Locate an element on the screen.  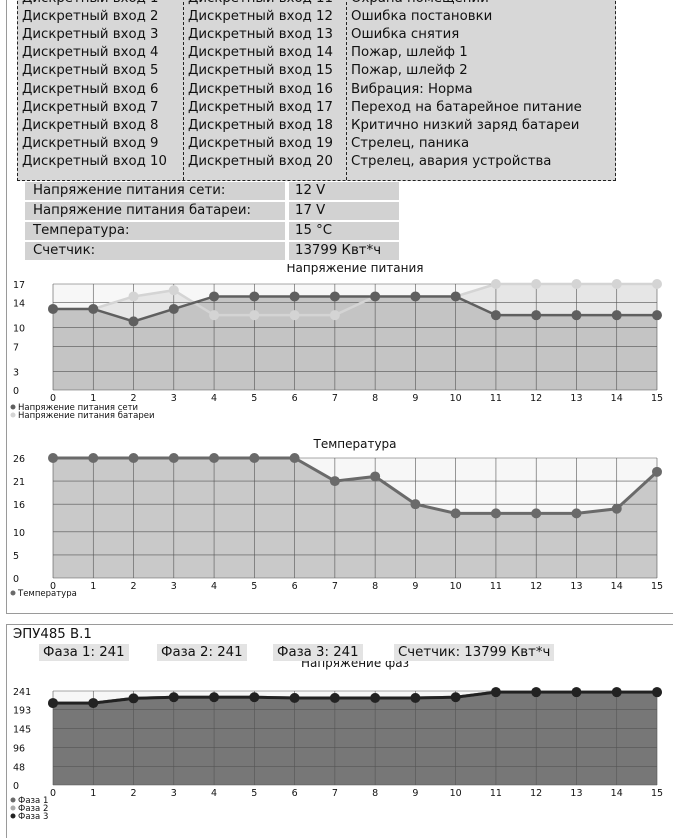
y-tick-label: 0 is located at coordinates (16, 391).